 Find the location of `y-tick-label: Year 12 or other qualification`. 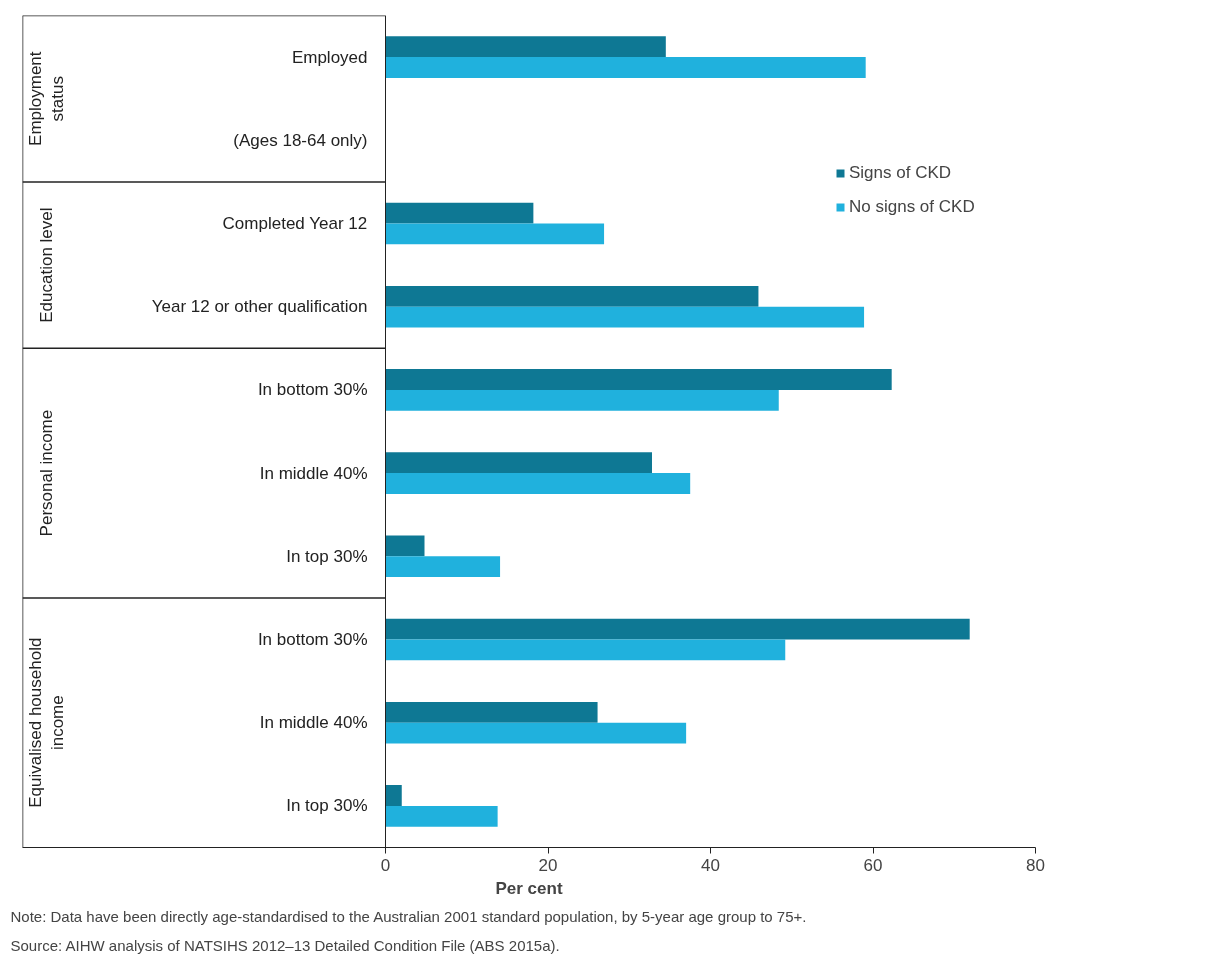

y-tick-label: Year 12 or other qualification is located at coordinates (259, 307).